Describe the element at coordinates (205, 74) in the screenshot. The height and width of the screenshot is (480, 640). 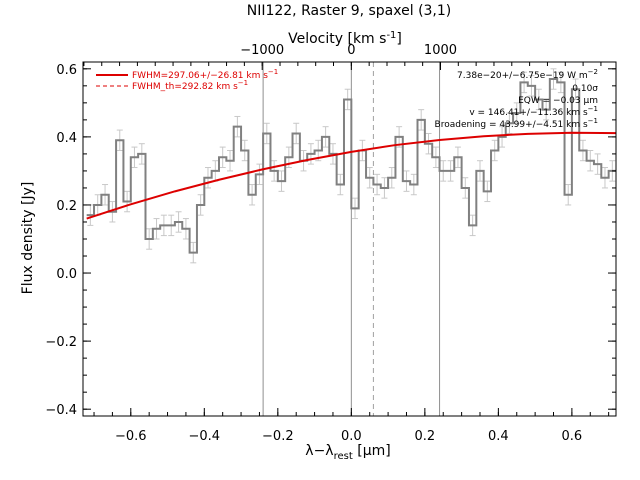
I see `legend-label-fwhm: FWHM=297.06+/−26.81 km s−1` at that location.